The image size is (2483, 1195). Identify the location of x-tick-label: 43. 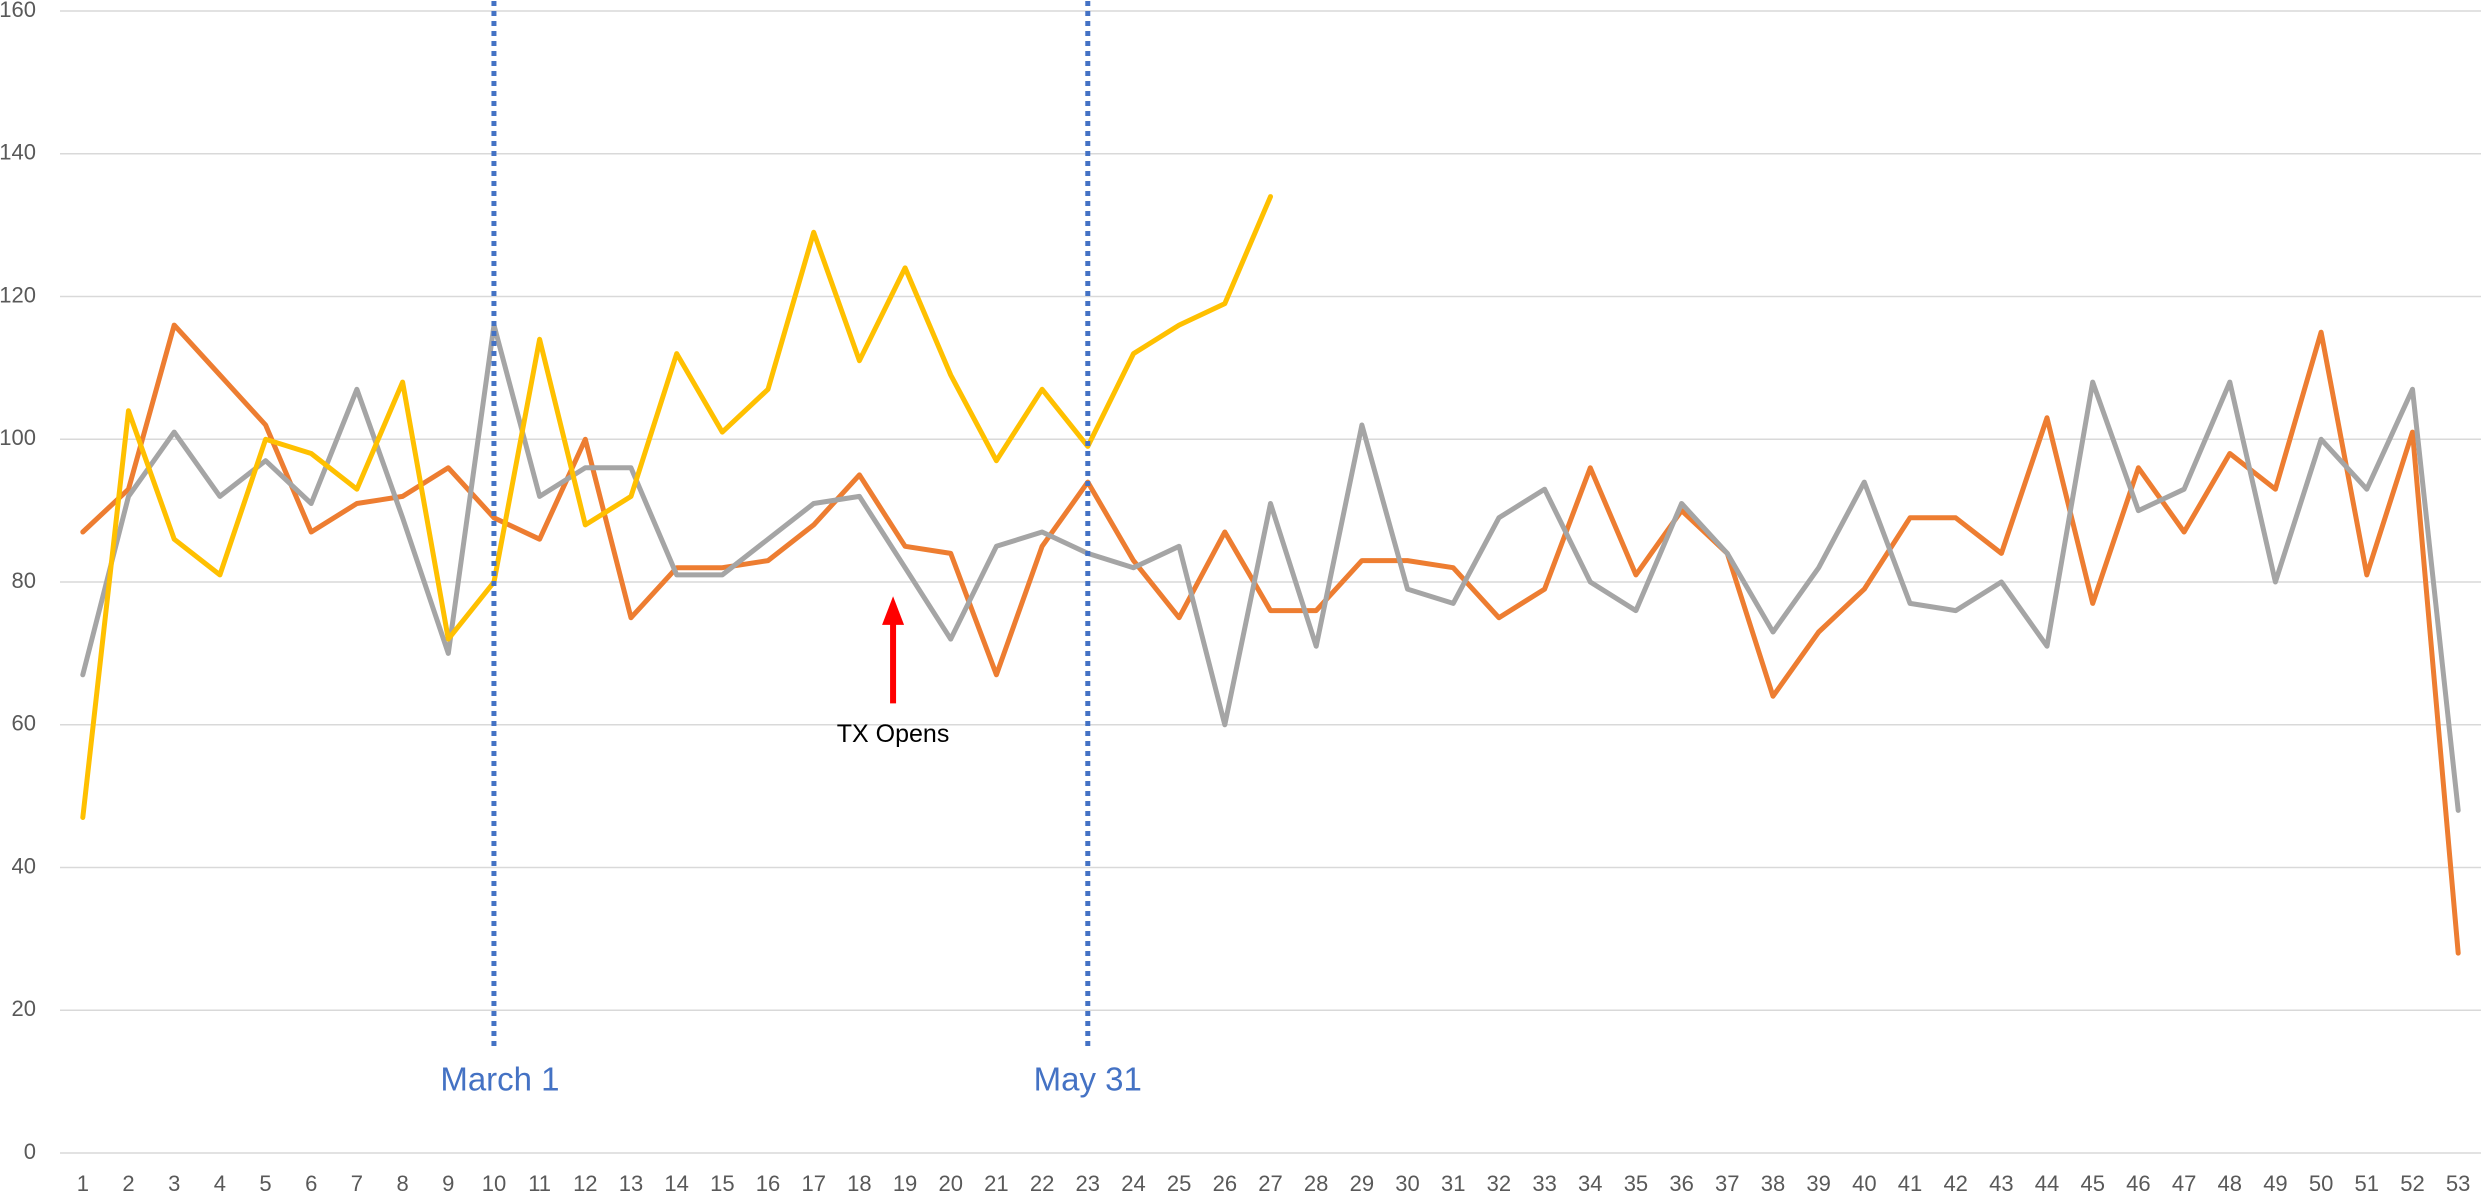
(2001, 1183).